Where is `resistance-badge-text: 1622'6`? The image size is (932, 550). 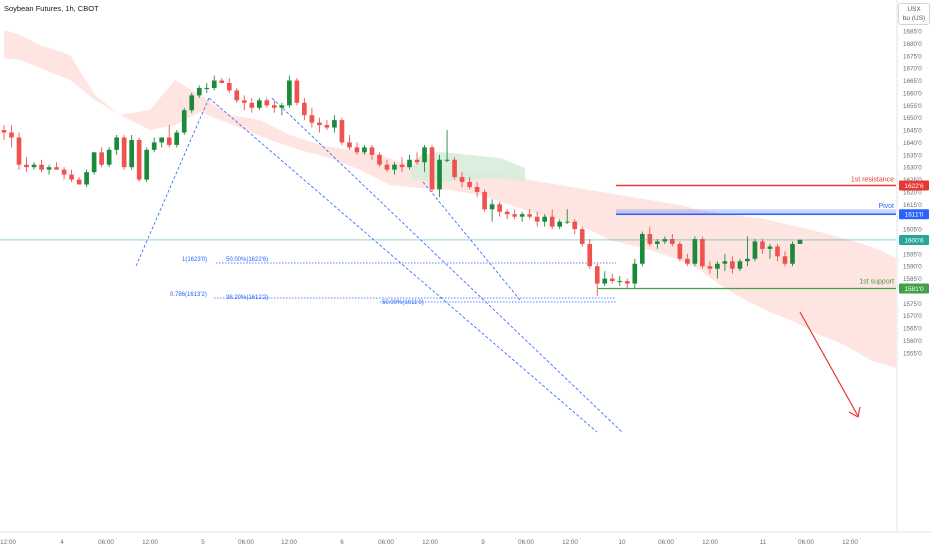 resistance-badge-text: 1622'6 is located at coordinates (914, 186).